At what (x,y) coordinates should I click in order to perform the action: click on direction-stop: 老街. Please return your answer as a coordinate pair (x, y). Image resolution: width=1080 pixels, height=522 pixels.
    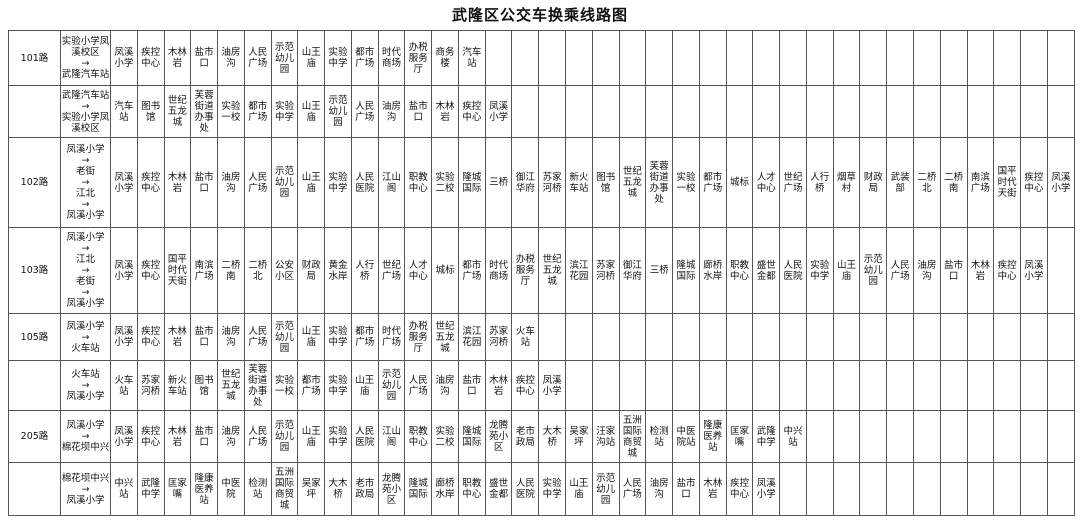
    Looking at the image, I should click on (85, 171).